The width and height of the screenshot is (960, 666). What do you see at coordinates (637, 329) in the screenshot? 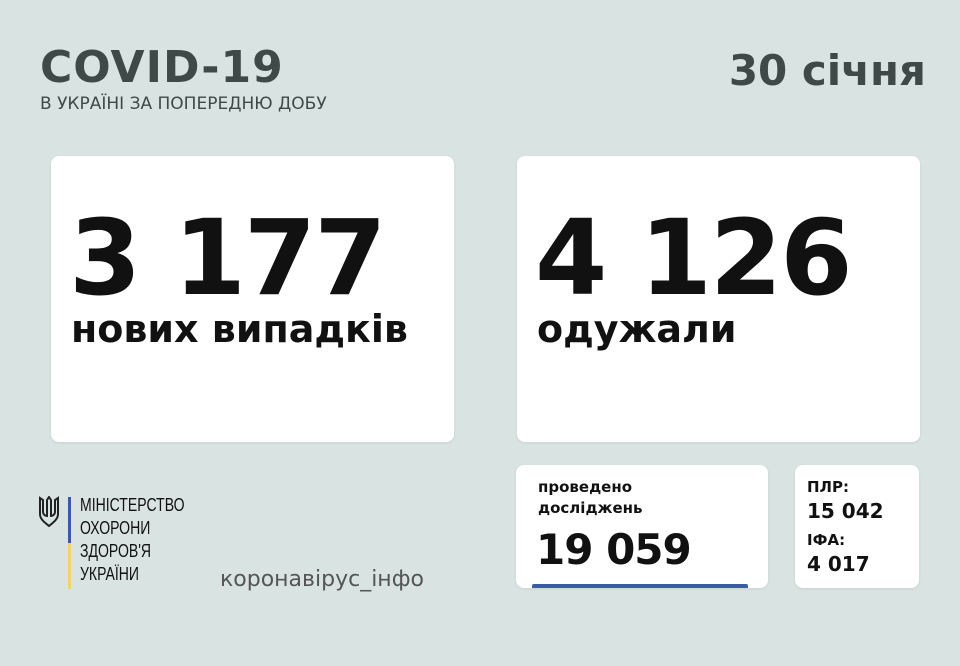
I see `recovered-label: одужали` at bounding box center [637, 329].